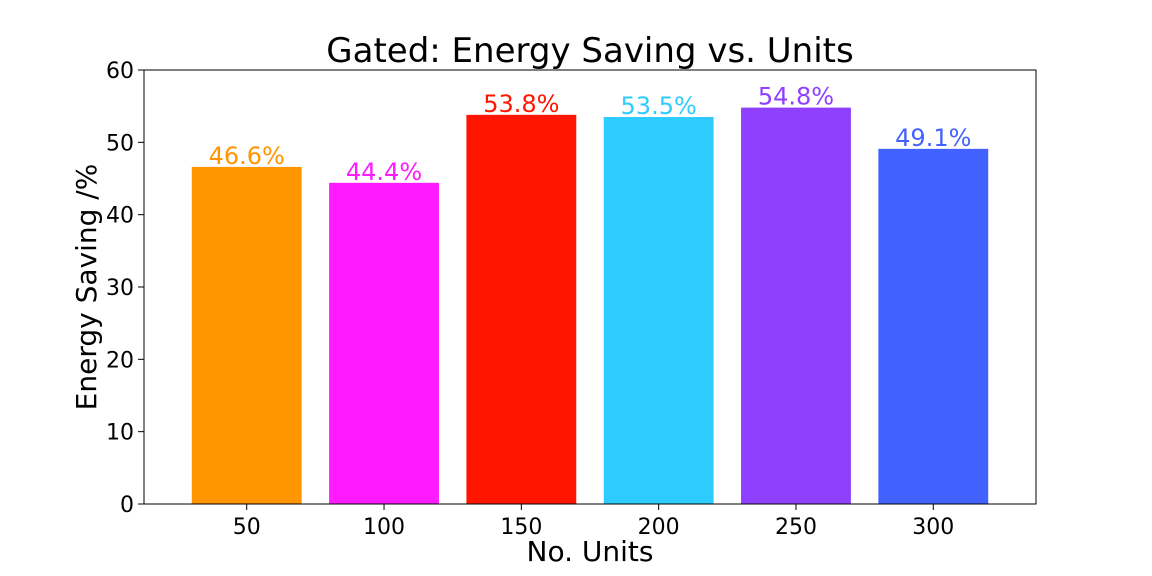  What do you see at coordinates (659, 527) in the screenshot?
I see `x-tick-label: 200` at bounding box center [659, 527].